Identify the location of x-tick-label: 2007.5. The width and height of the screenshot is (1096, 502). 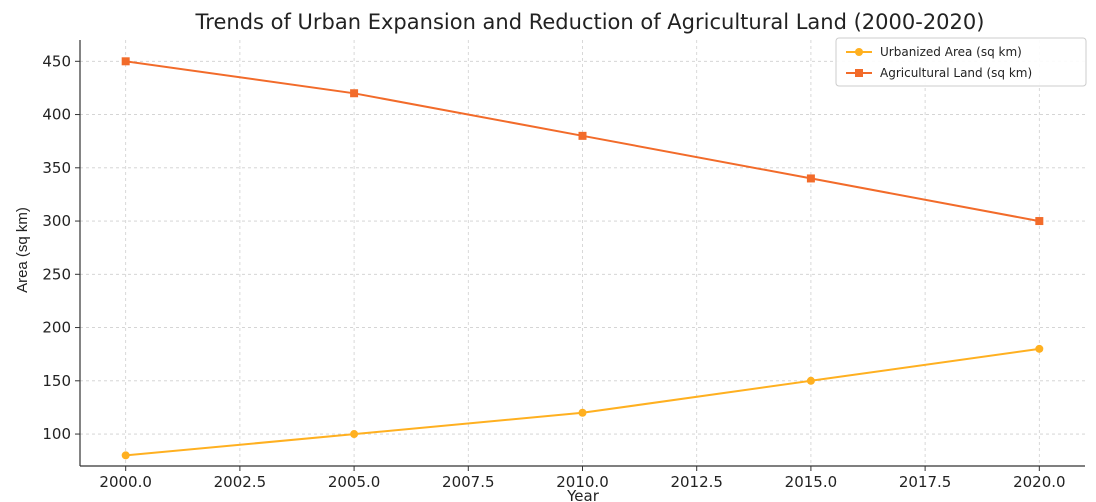
(468, 482).